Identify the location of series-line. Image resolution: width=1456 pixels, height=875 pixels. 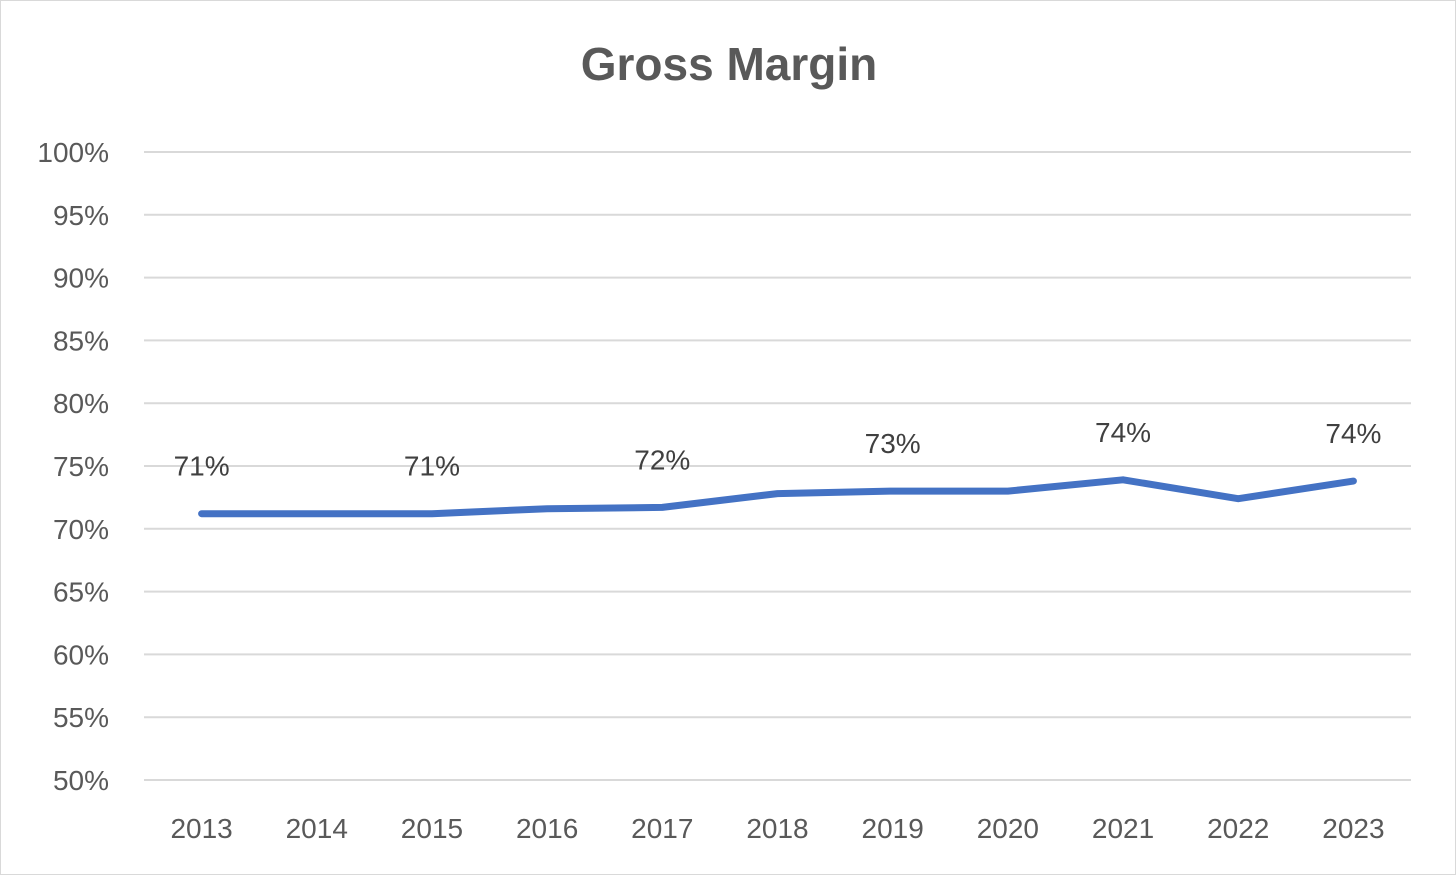
(777, 497).